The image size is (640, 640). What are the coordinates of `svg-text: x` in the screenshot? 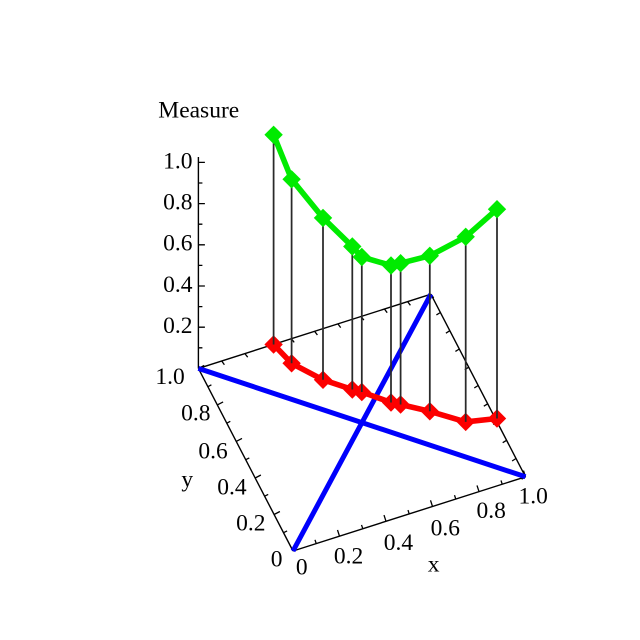 It's located at (434, 565).